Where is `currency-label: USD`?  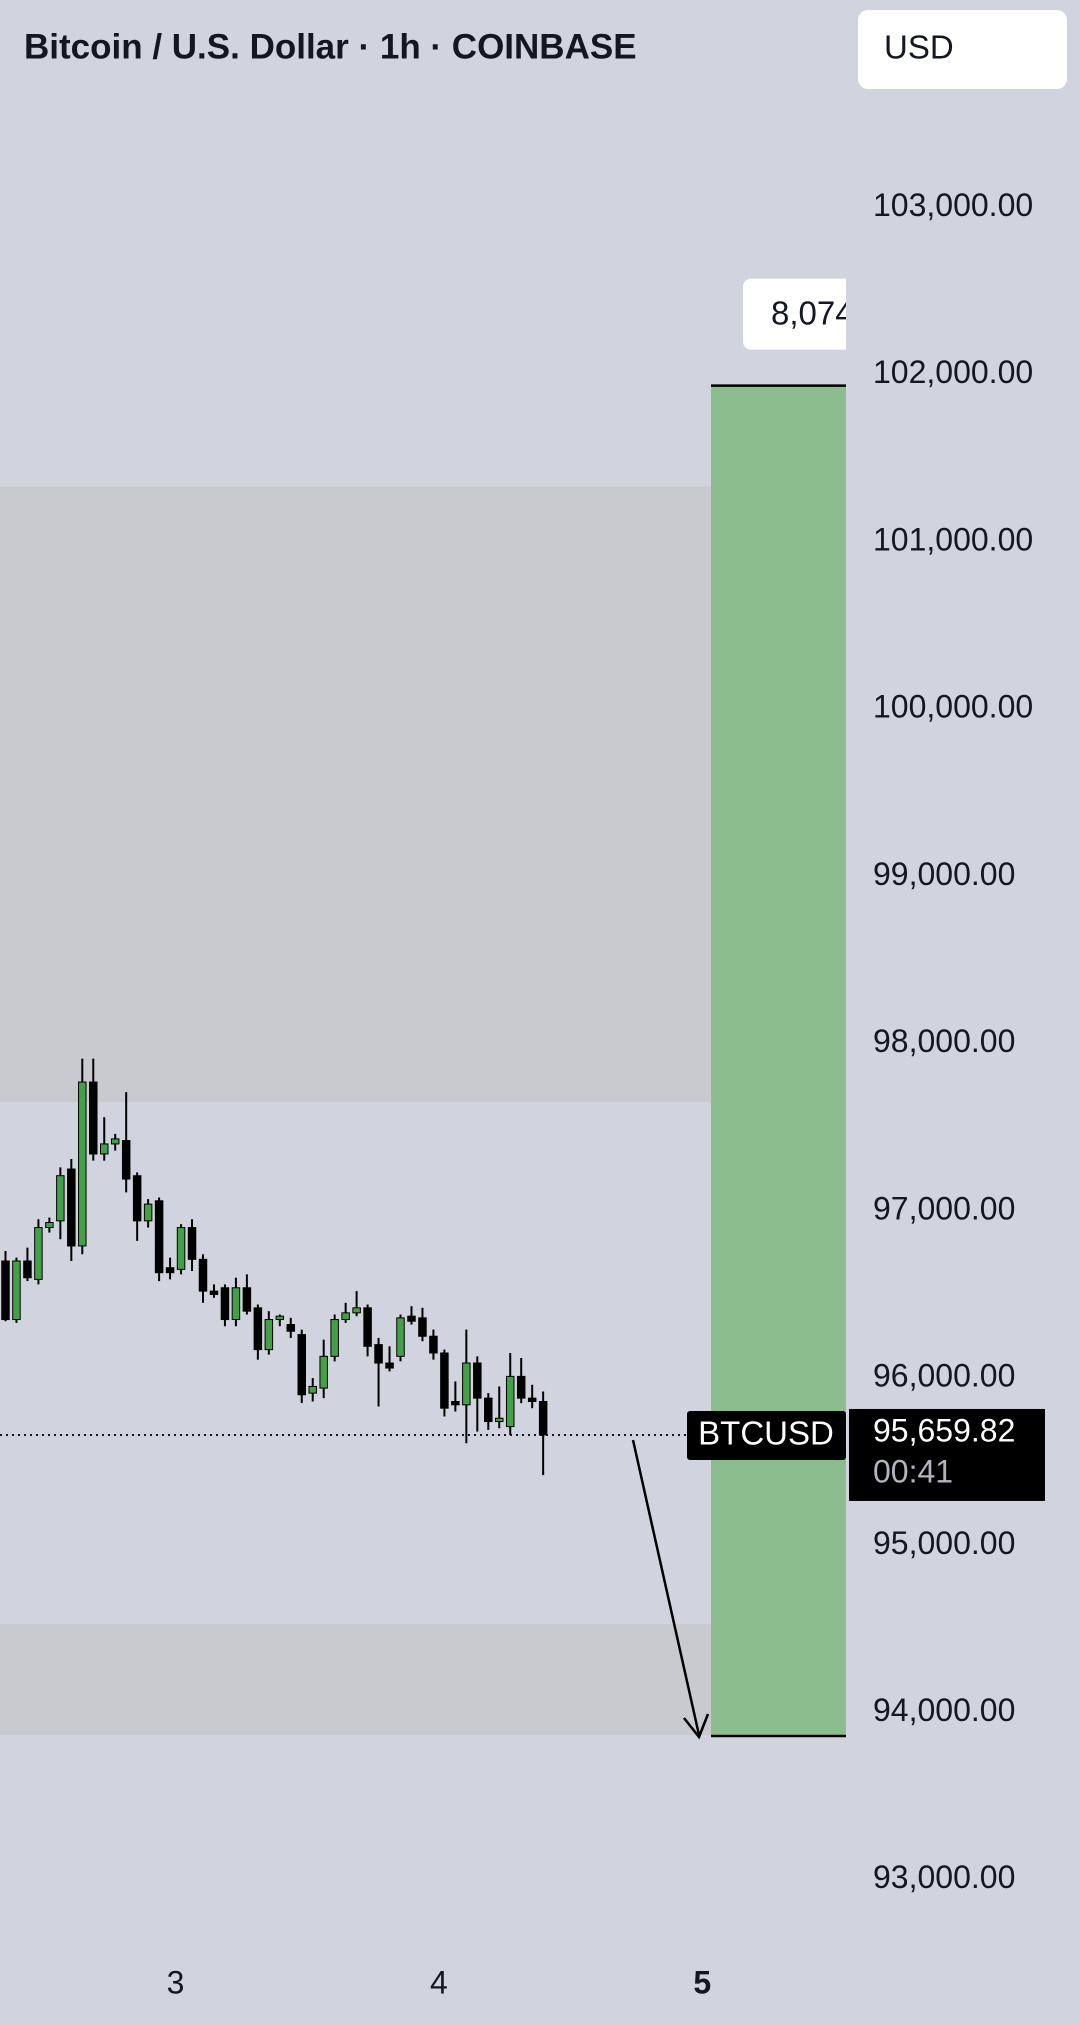 currency-label: USD is located at coordinates (919, 47).